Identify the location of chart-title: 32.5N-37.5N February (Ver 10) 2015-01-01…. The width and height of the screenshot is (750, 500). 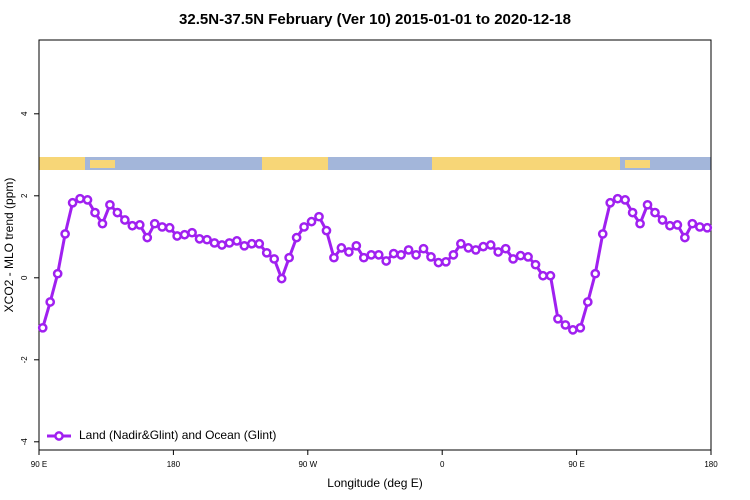
(375, 19).